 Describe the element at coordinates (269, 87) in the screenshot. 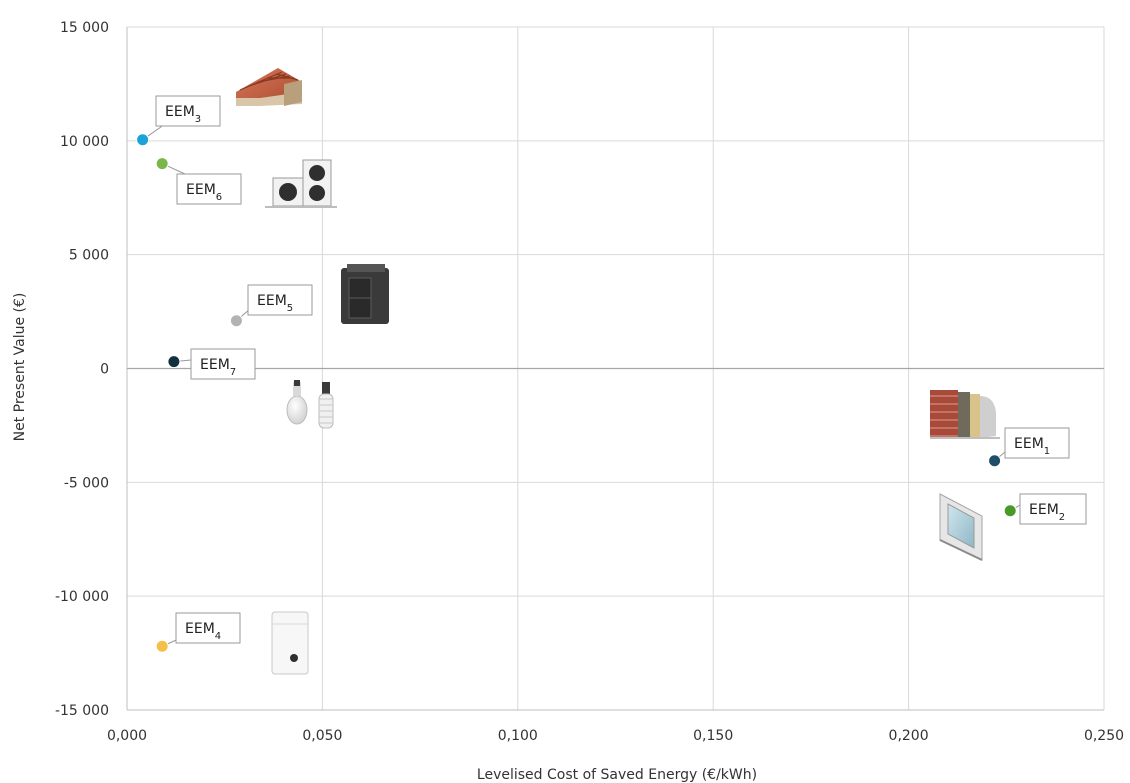

I see `roof-insulation-icon` at that location.